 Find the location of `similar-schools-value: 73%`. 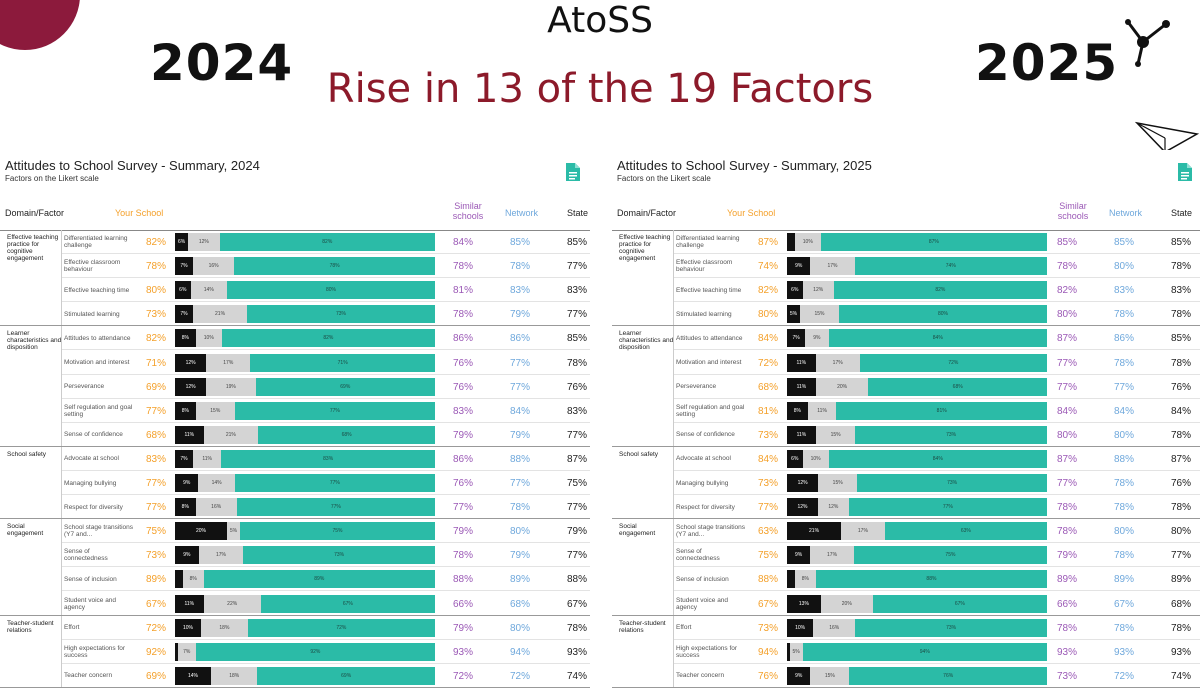

similar-schools-value: 73% is located at coordinates (1067, 676).